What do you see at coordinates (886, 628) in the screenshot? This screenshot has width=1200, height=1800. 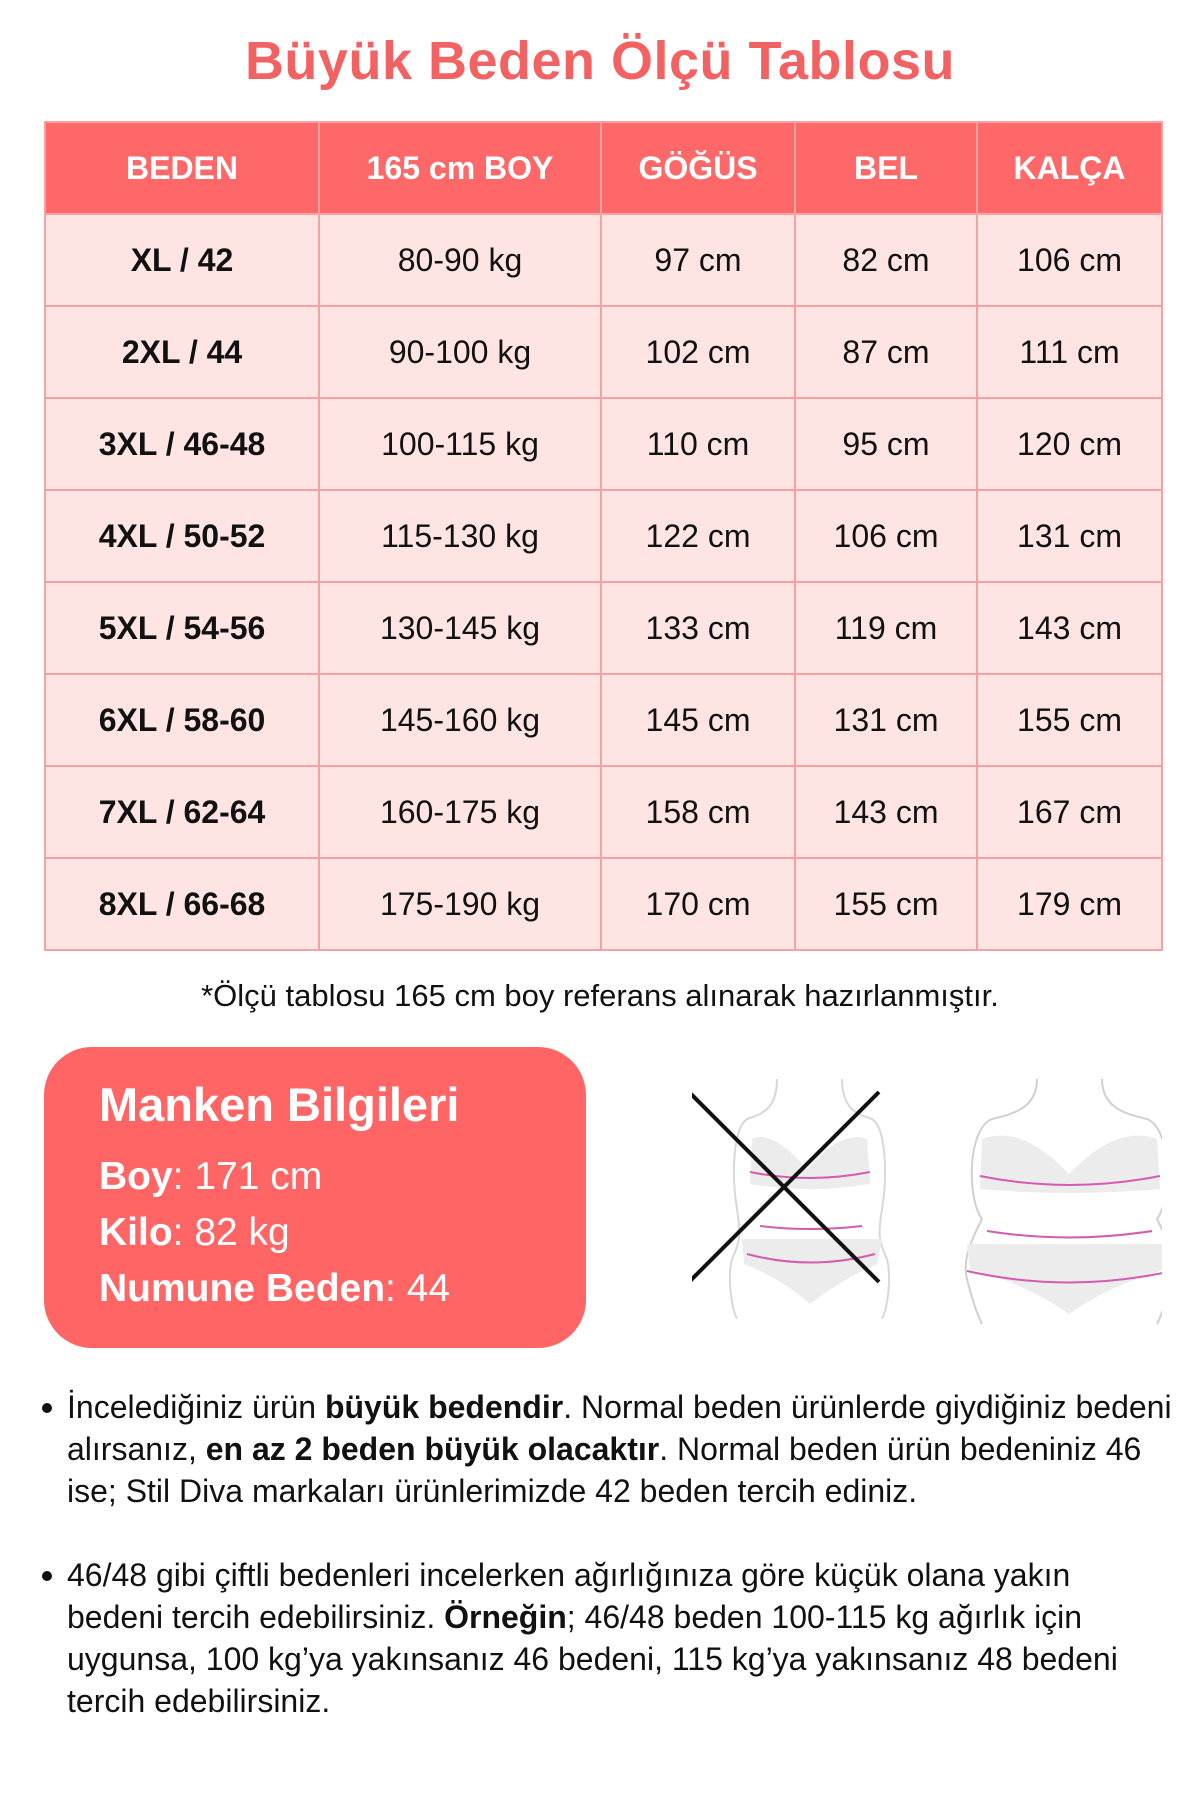 I see `table-cell: 119 cm` at bounding box center [886, 628].